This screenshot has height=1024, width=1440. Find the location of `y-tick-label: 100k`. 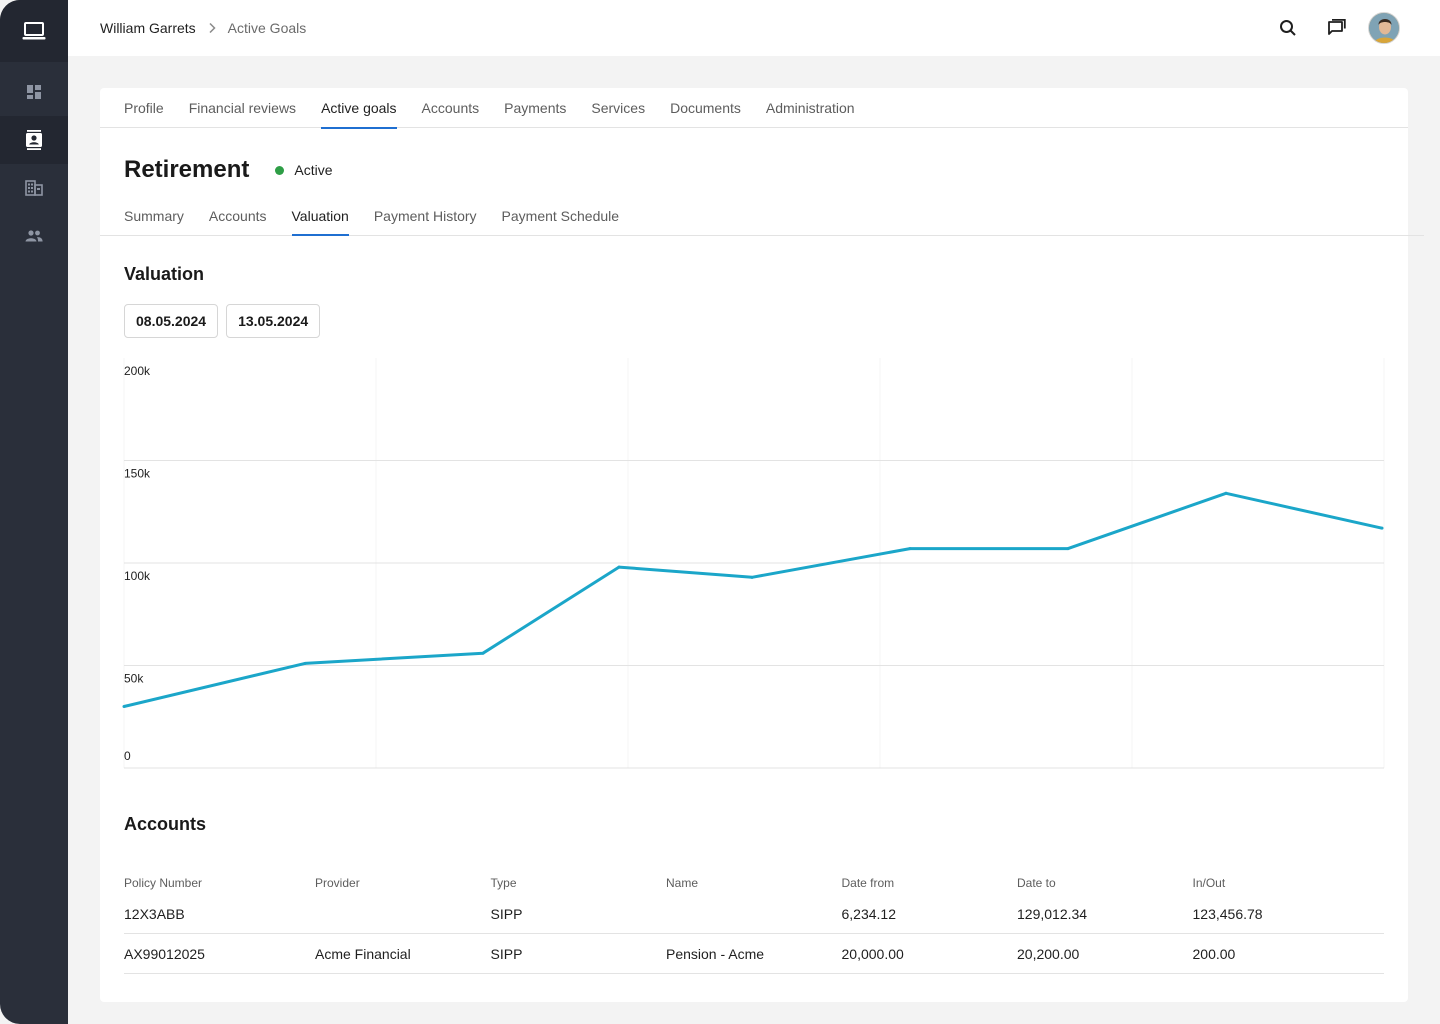

y-tick-label: 100k is located at coordinates (137, 576).